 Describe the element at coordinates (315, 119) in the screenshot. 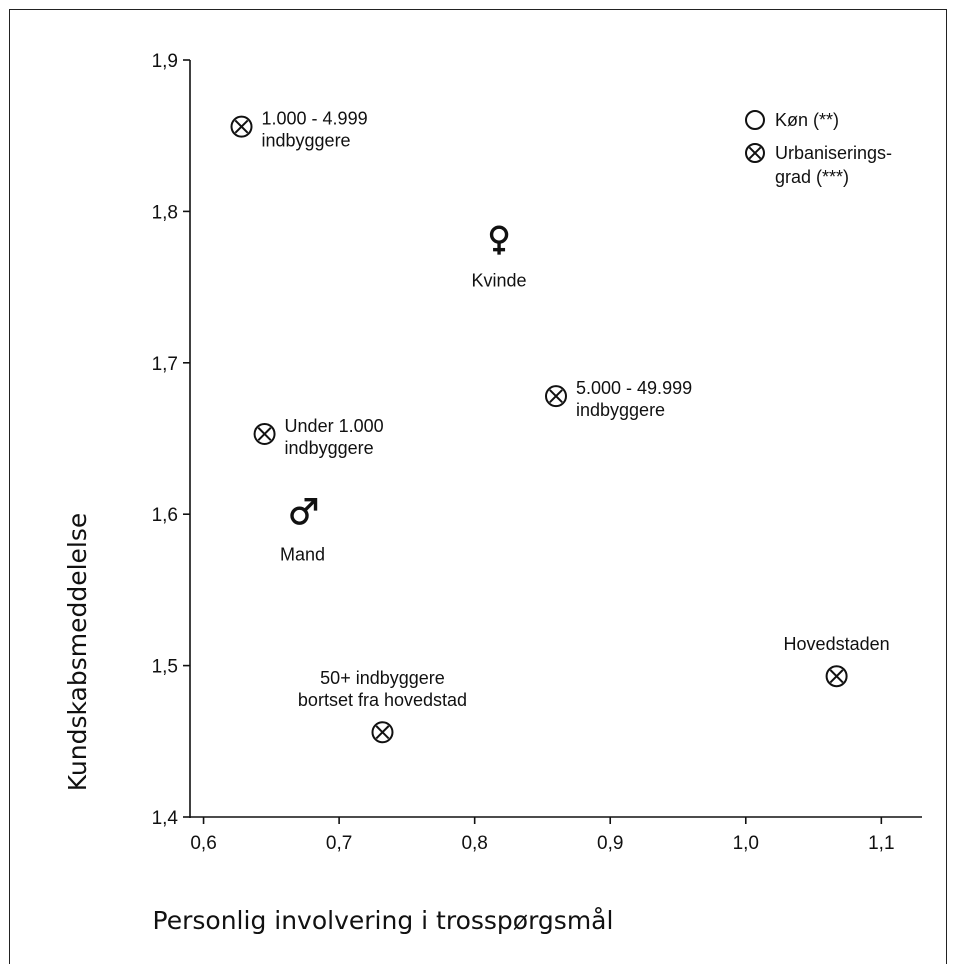

I see `data-label: 1.000 - 4.999` at that location.